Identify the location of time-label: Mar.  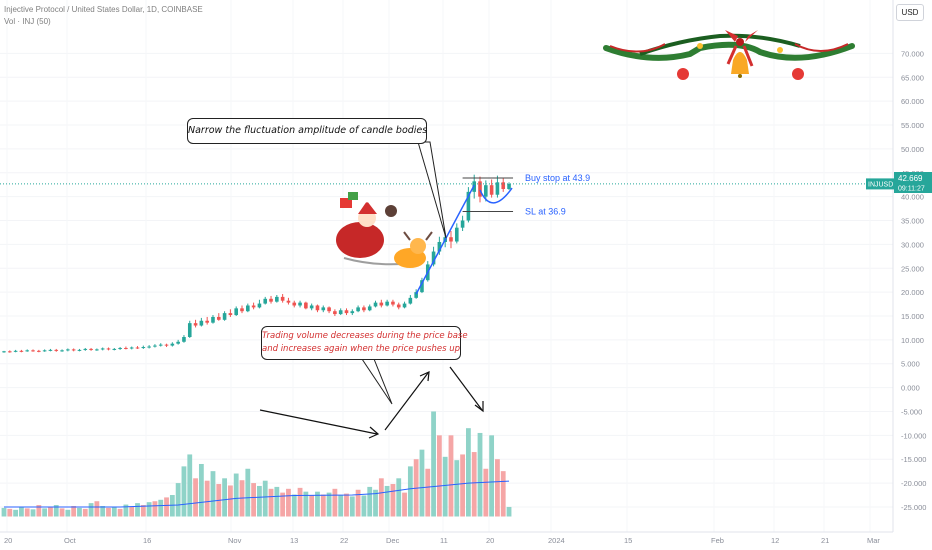
(873, 540).